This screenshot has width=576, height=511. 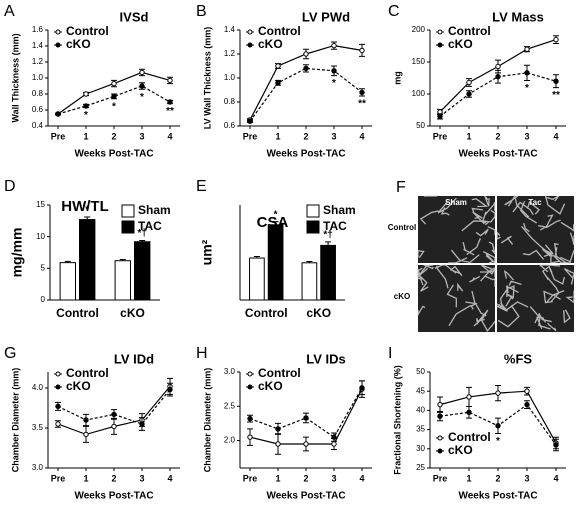 I want to click on y-tick-label: 1.2, so click(x=230, y=53).